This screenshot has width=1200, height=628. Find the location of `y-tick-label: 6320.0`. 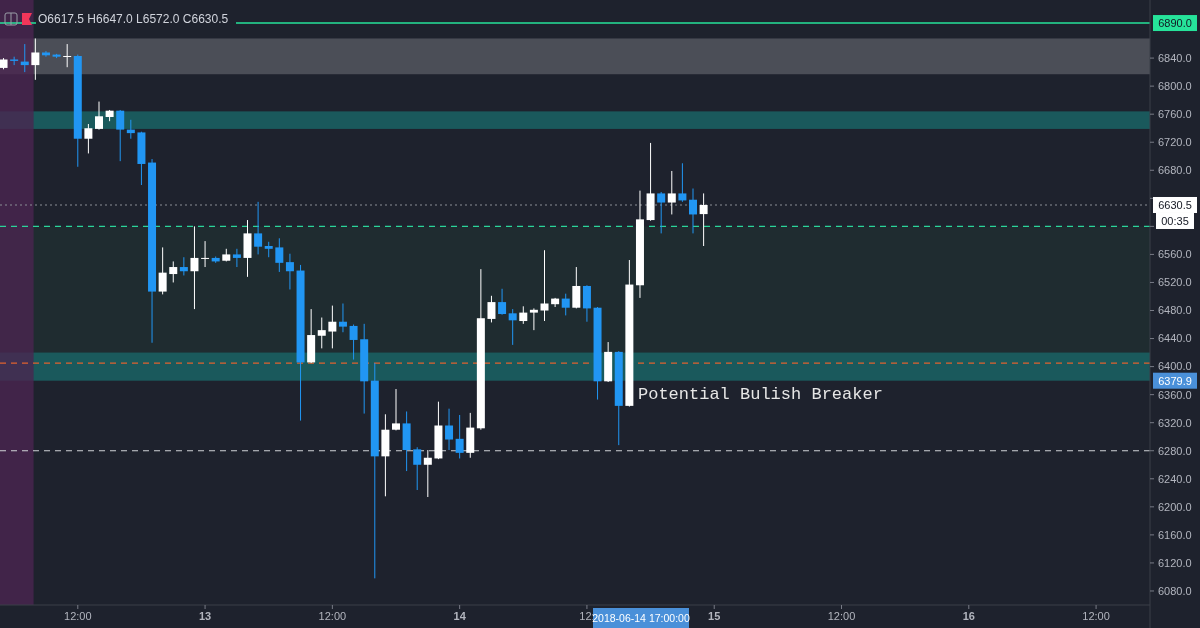

y-tick-label: 6320.0 is located at coordinates (1175, 422).